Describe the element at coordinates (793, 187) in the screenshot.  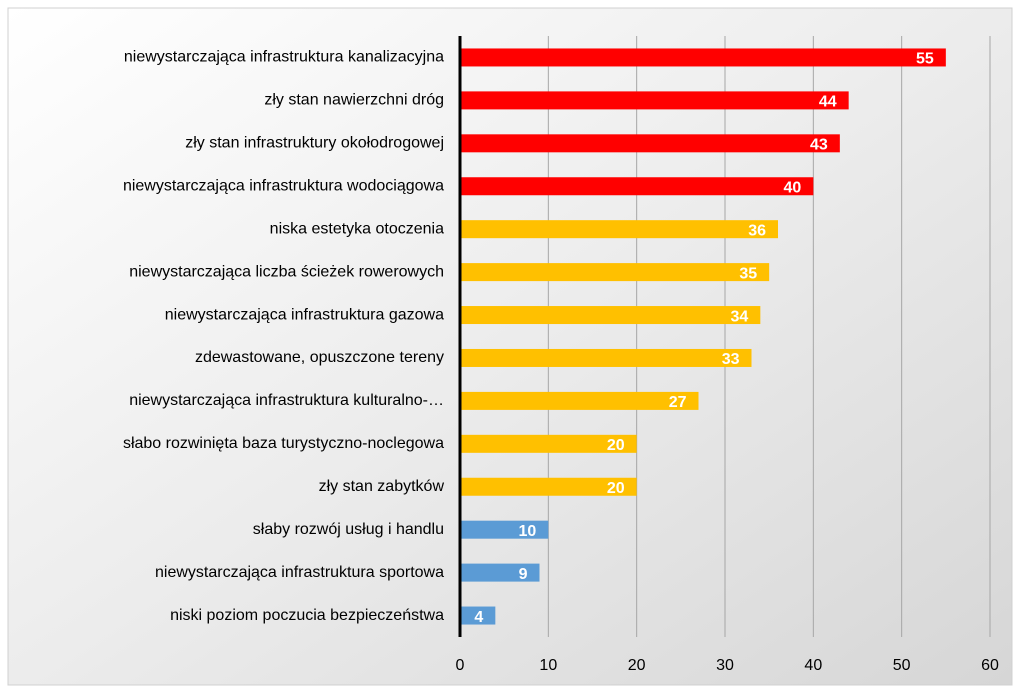
I see `data-label: 40` at that location.